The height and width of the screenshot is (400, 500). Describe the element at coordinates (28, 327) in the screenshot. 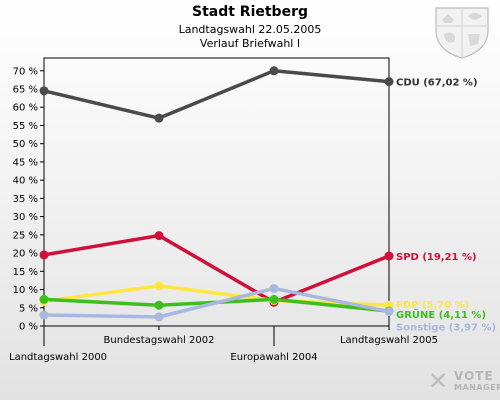

I see `y-tick-label: 0 %` at that location.